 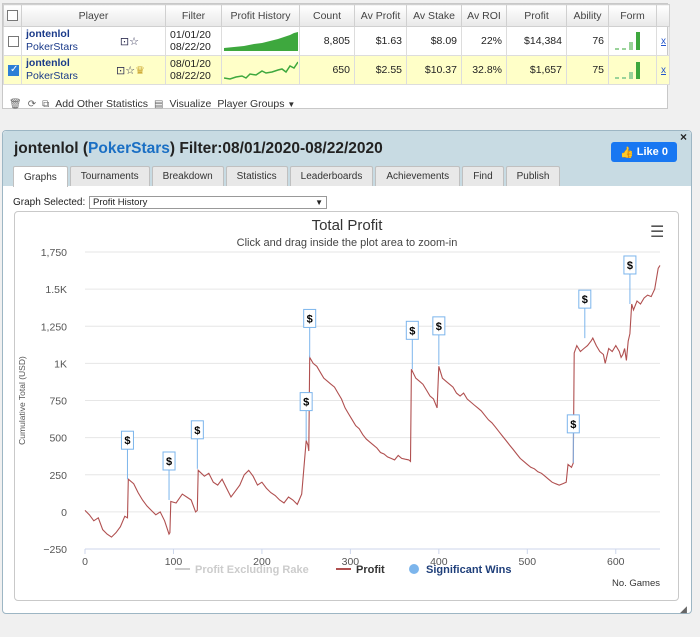 What do you see at coordinates (208, 202) in the screenshot?
I see `graph-select: Profit History ▼` at bounding box center [208, 202].